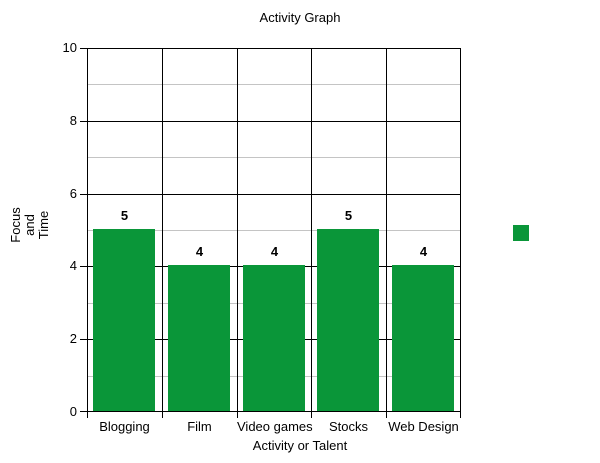 The image size is (600, 463). Describe the element at coordinates (274, 252) in the screenshot. I see `bar-value-label-video-games: 4` at that location.